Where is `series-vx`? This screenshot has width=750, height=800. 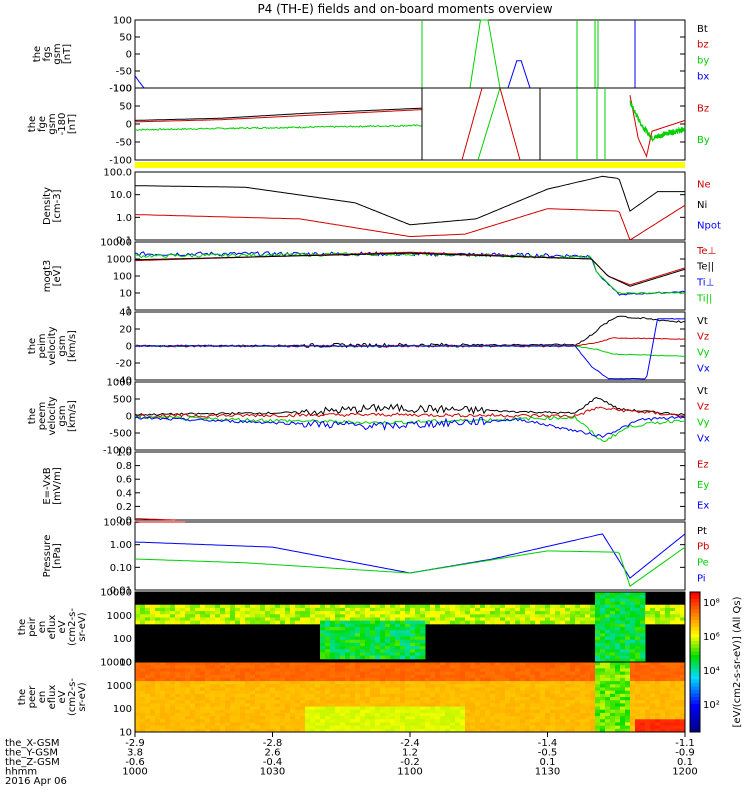 series-vx is located at coordinates (410, 427).